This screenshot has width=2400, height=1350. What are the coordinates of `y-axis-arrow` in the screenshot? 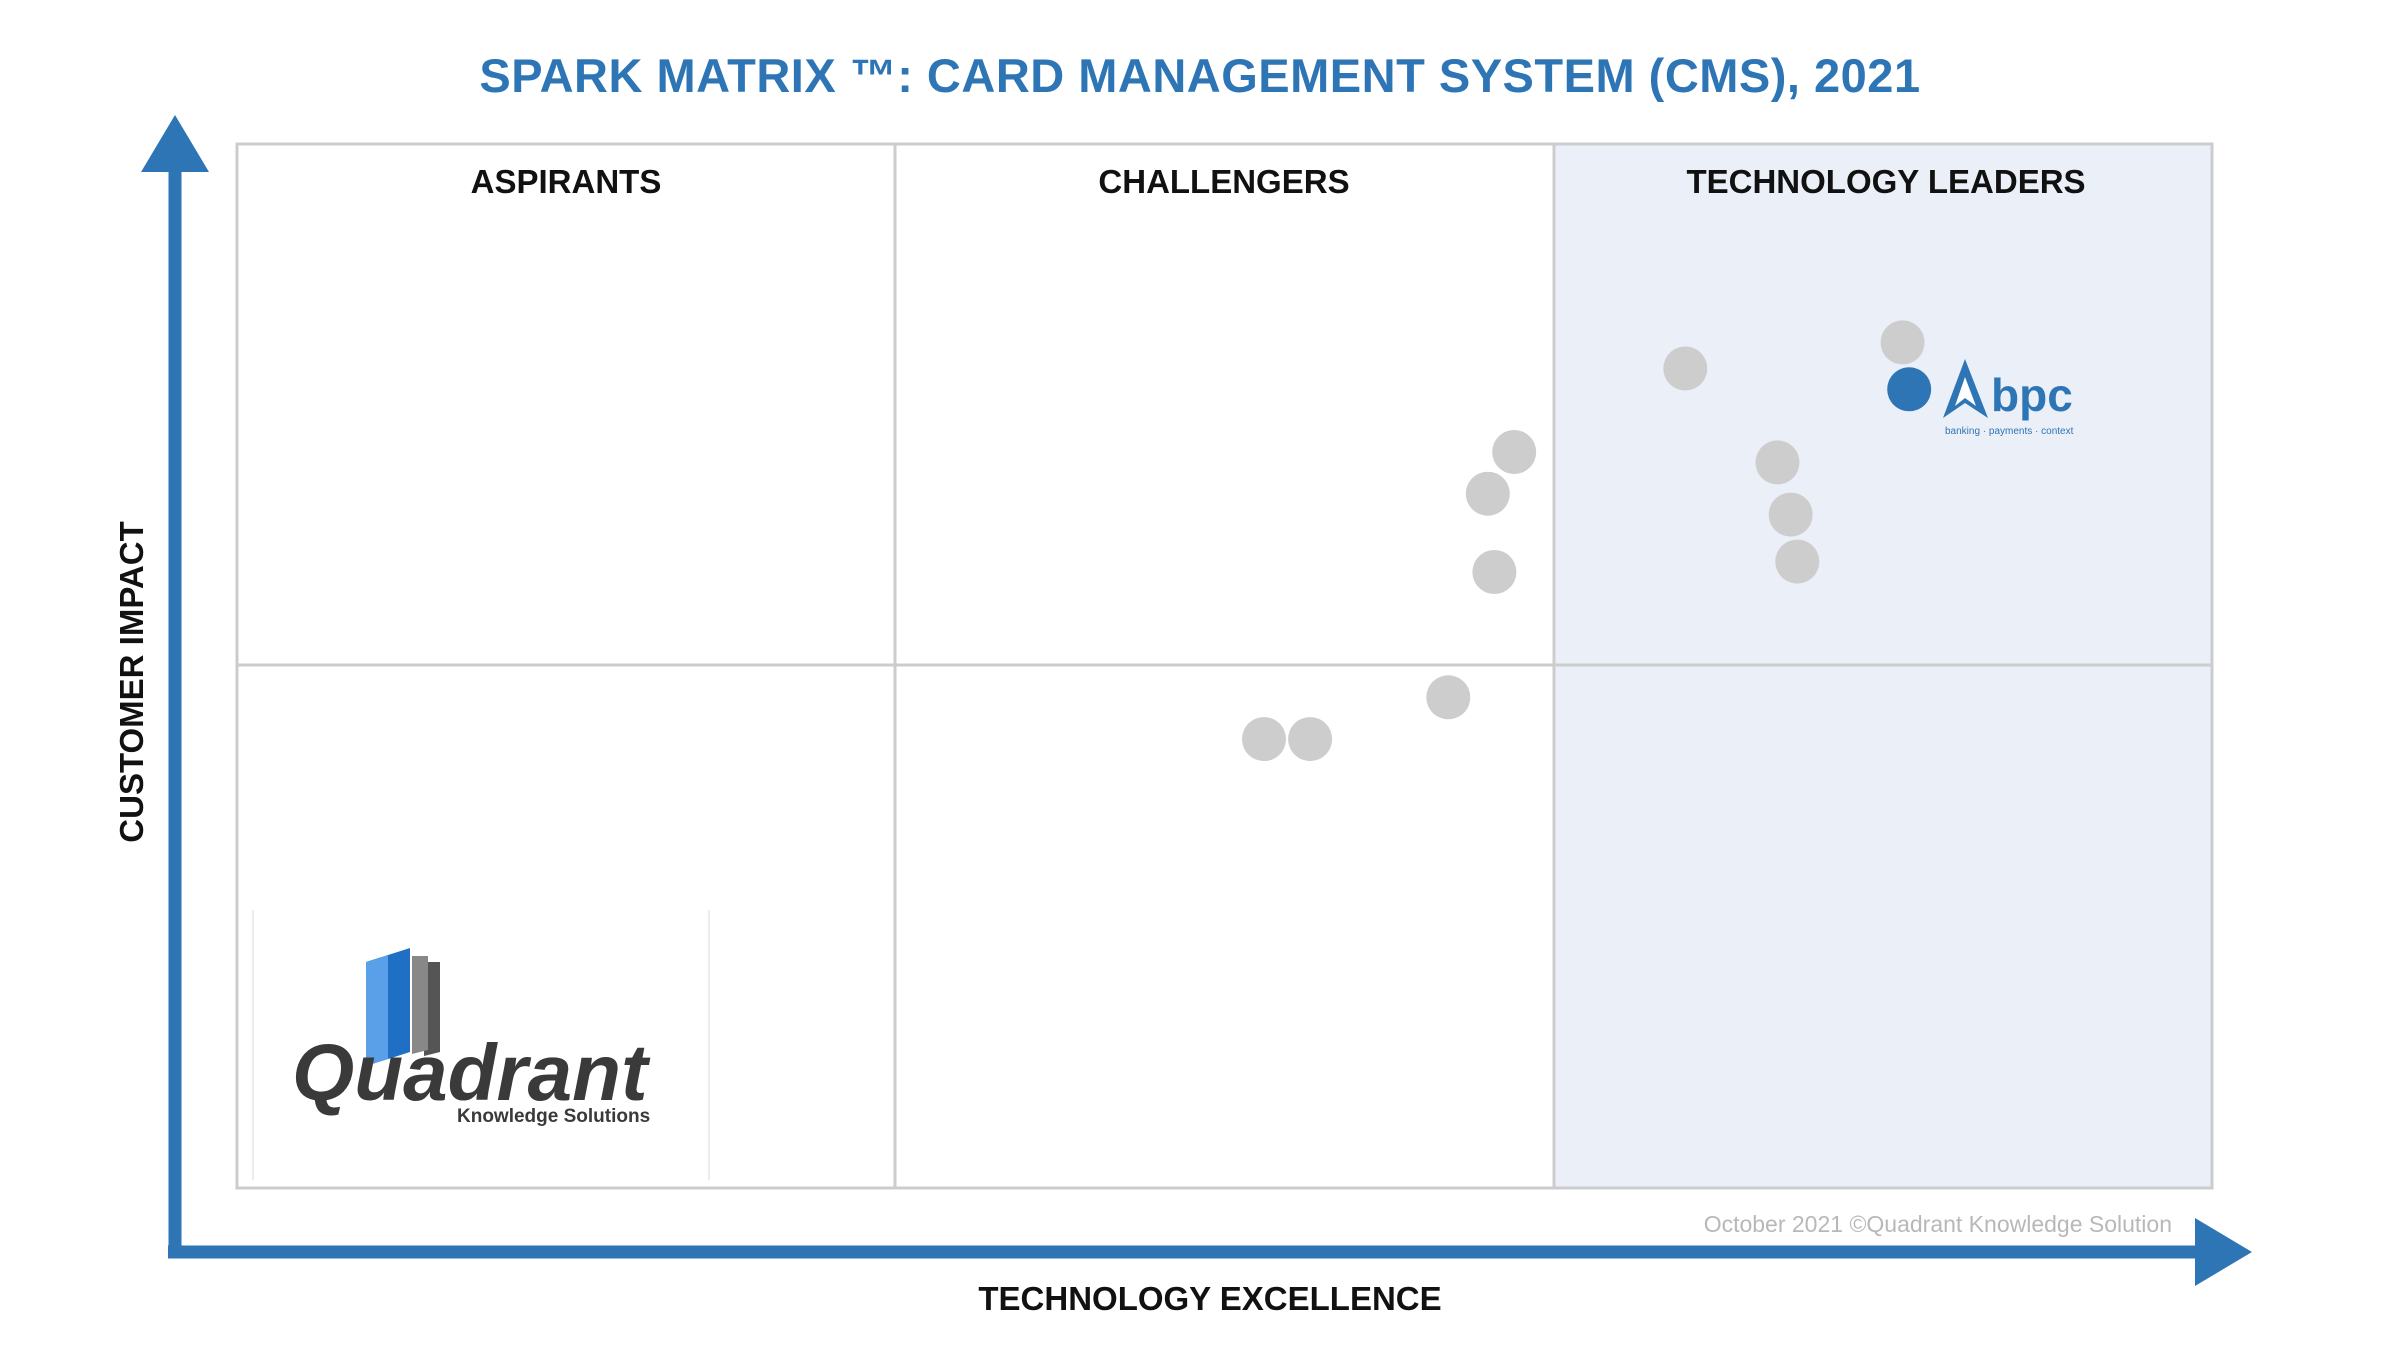 It's located at (175, 683).